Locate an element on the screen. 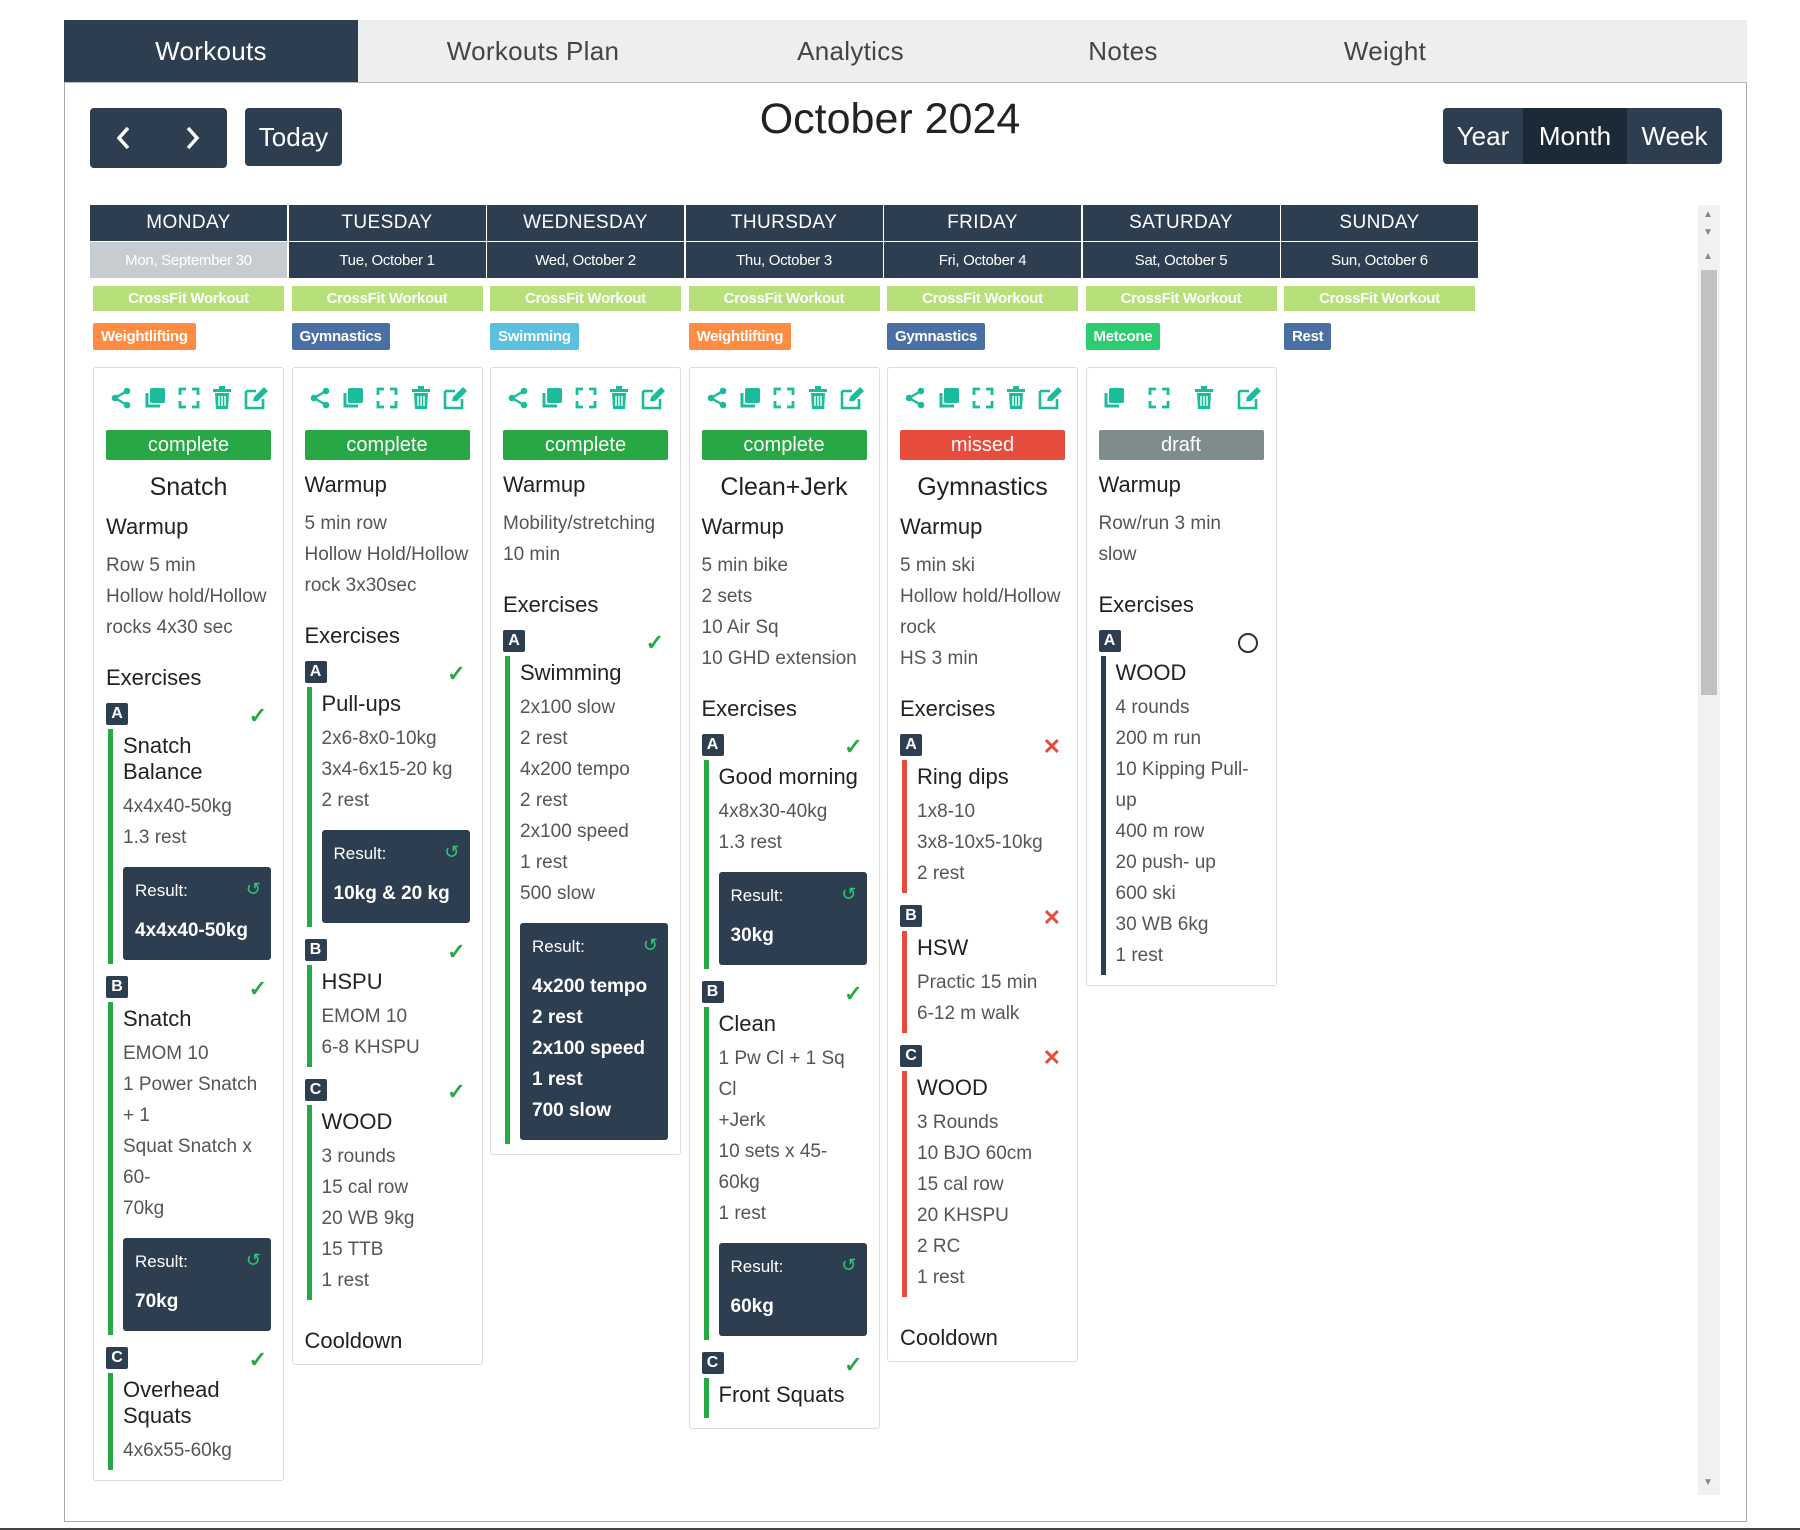 This screenshot has height=1530, width=1800. missed-icon: ✕ is located at coordinates (1051, 917).